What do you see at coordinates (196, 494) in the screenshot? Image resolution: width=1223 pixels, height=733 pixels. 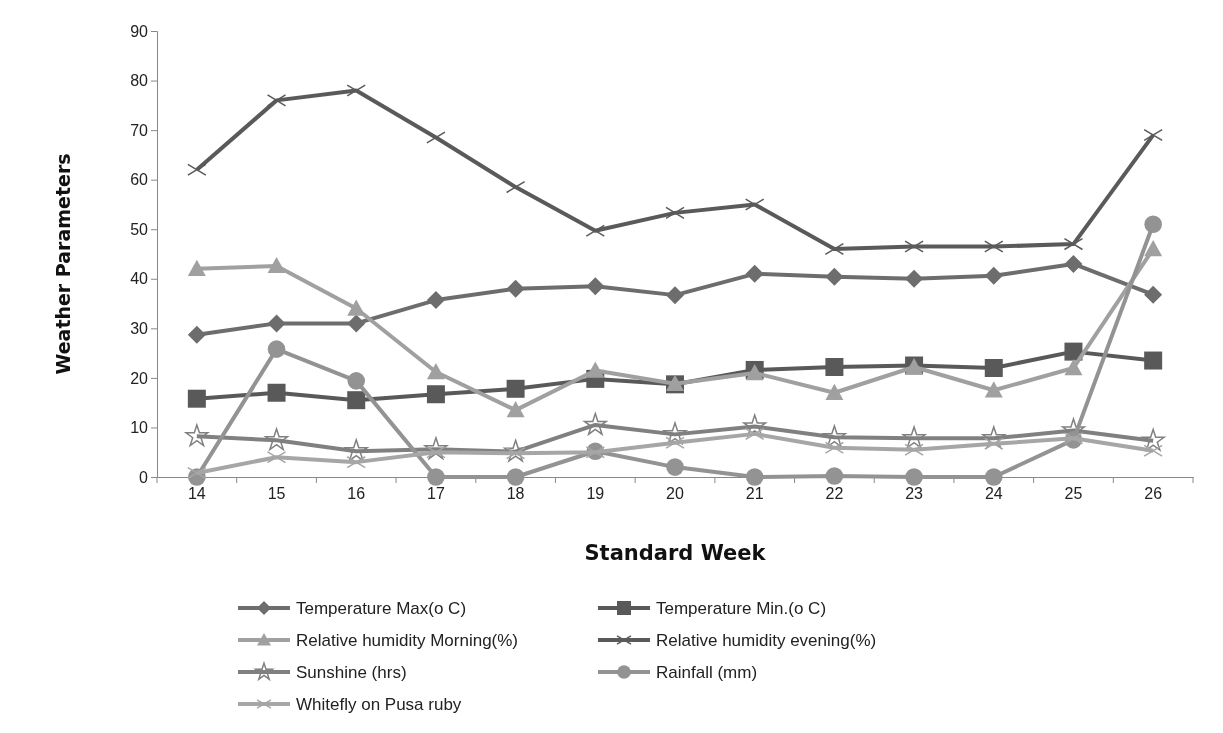 I see `x-tick-label: 14` at bounding box center [196, 494].